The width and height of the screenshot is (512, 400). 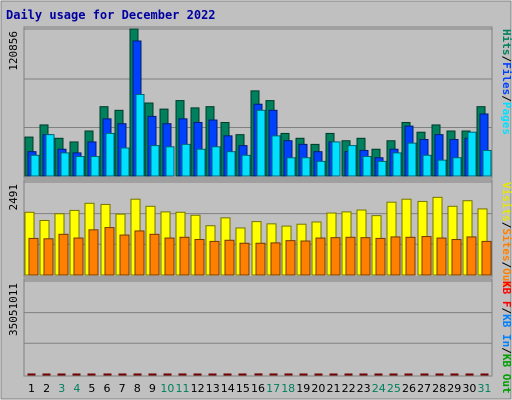 I want to click on x-tick-label: 2, so click(x=46, y=388).